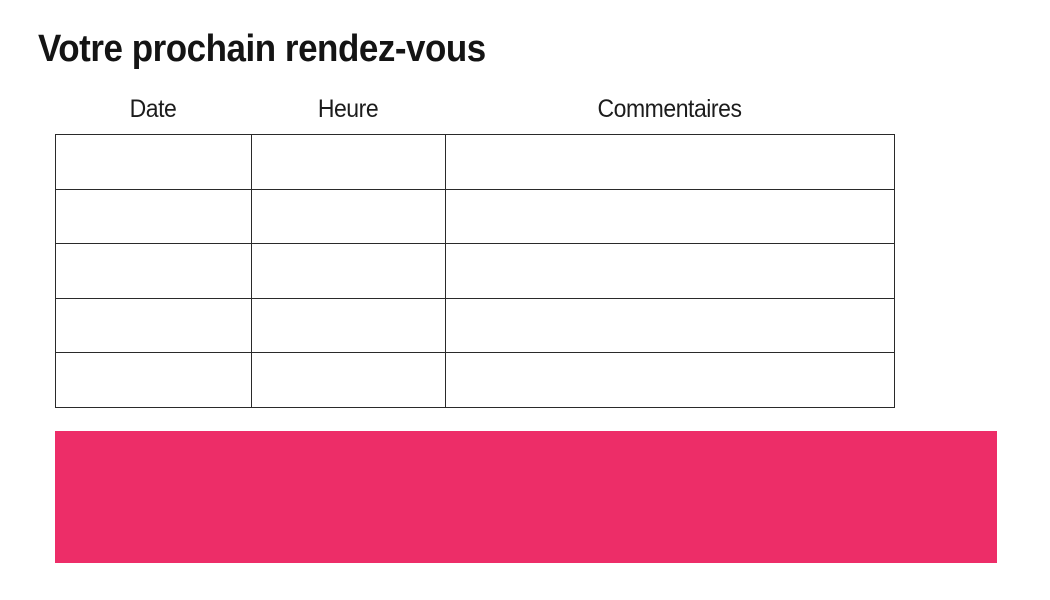  Describe the element at coordinates (669, 108) in the screenshot. I see `column-header-commentaires: Commentaires` at that location.